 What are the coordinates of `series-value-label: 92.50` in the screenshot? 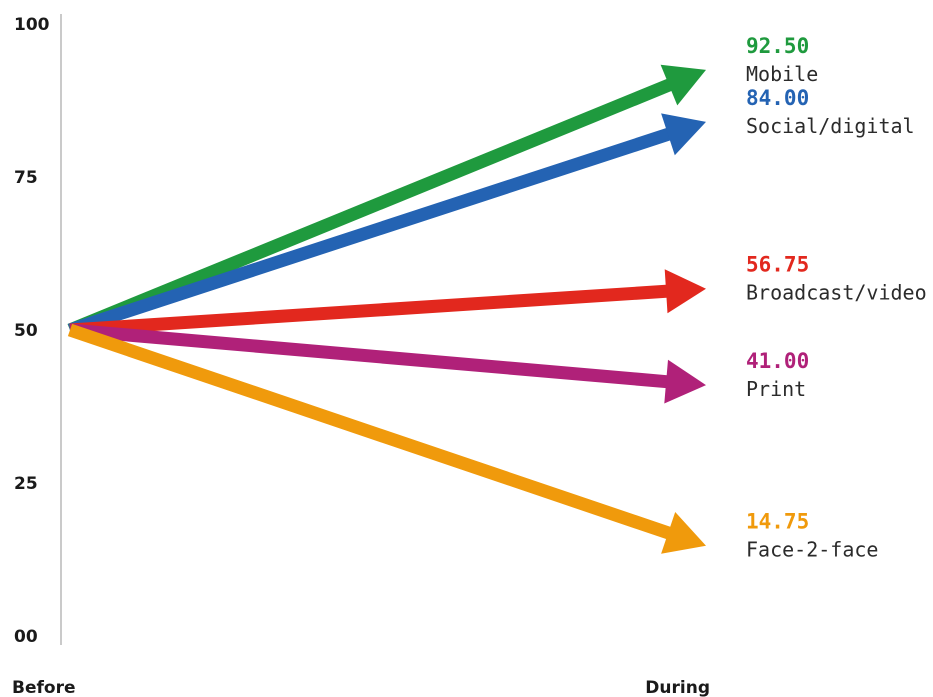 It's located at (777, 46).